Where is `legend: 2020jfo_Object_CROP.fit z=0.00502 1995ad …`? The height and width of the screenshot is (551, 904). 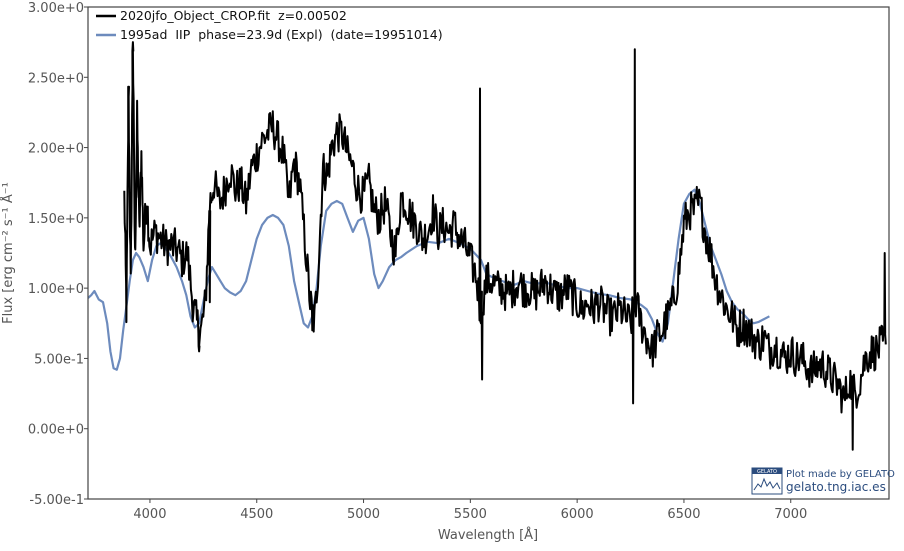
legend: 2020jfo_Object_CROP.fit z=0.00502 1995ad … is located at coordinates (269, 25).